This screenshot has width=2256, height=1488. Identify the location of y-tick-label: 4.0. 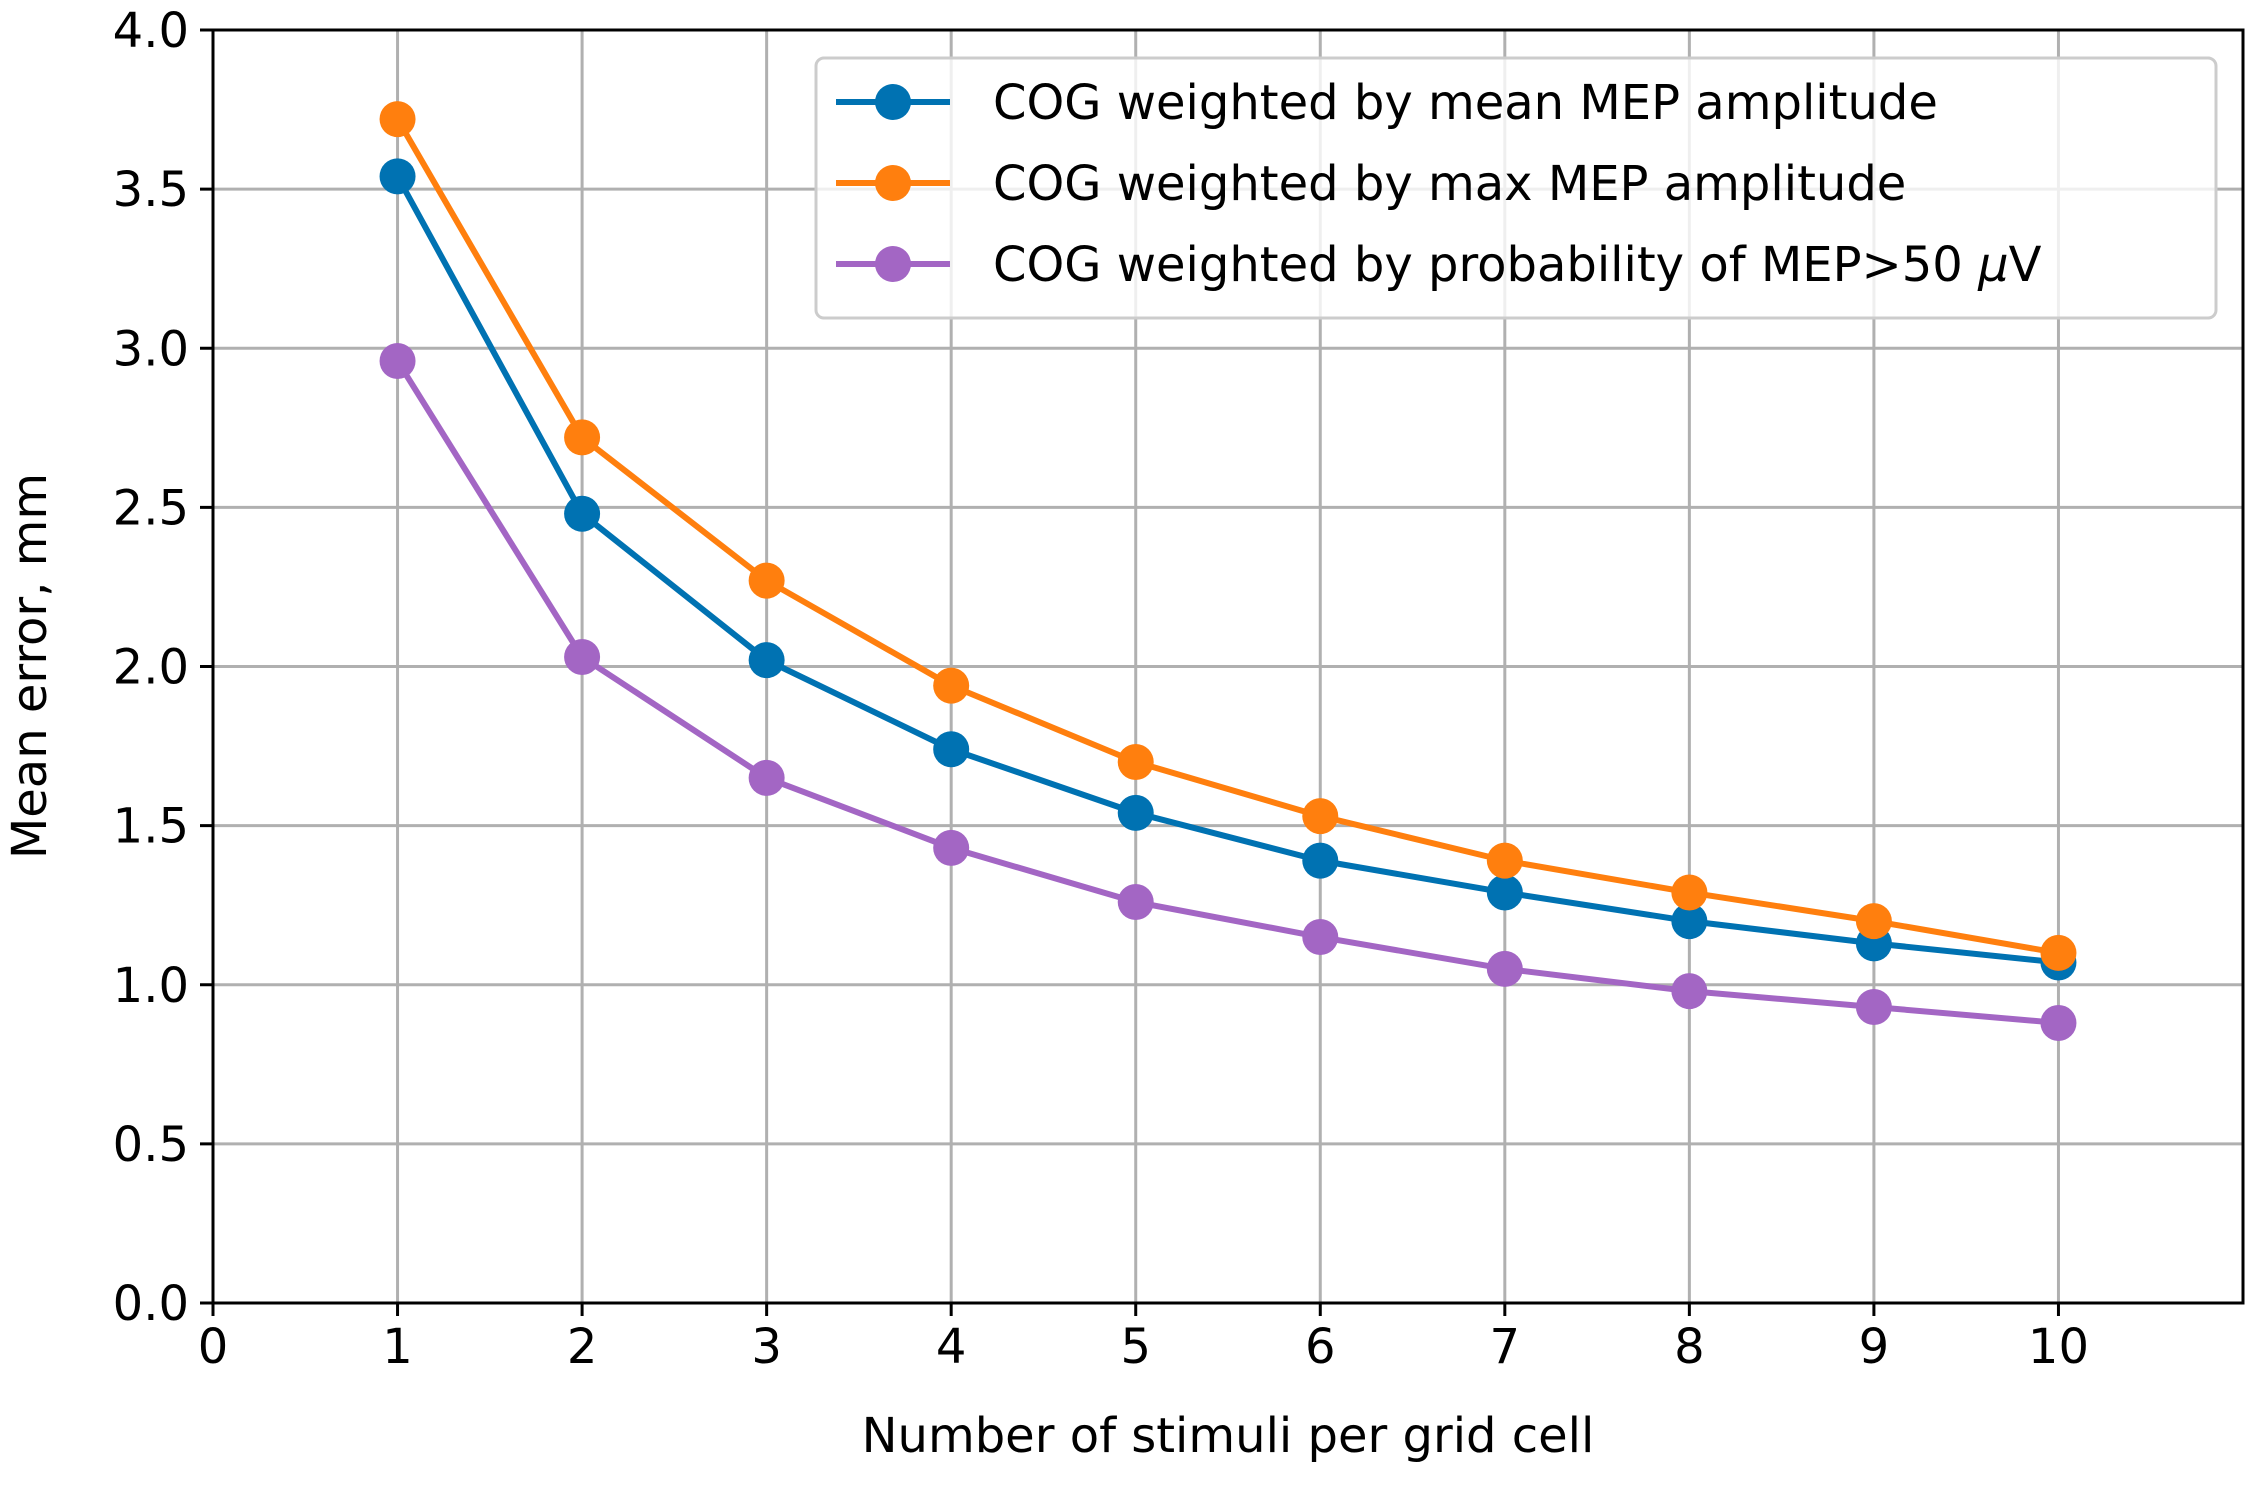
(151, 31).